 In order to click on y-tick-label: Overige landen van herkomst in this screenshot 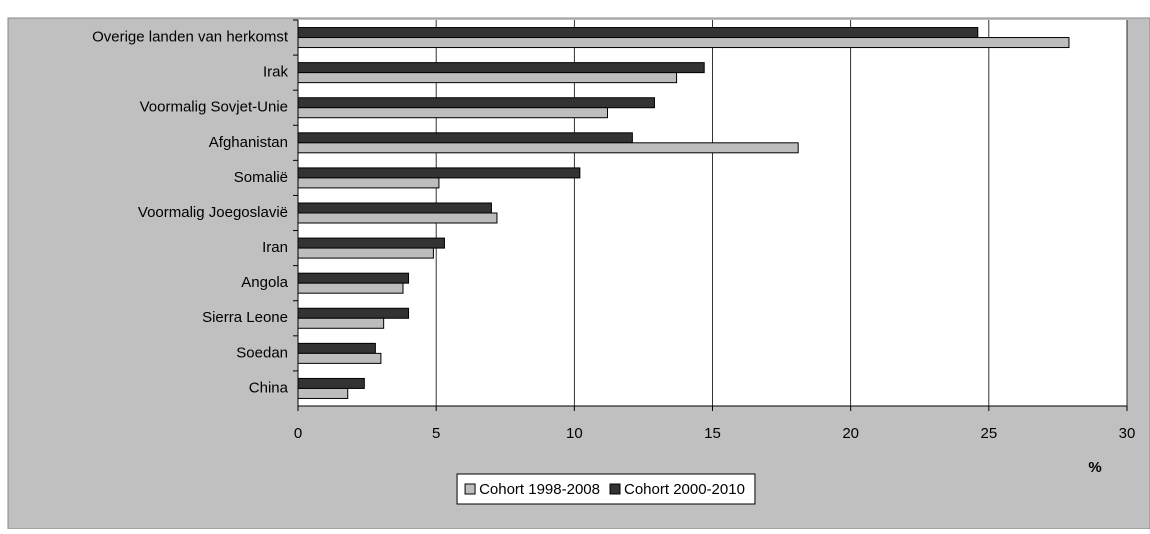, I will do `click(190, 37)`.